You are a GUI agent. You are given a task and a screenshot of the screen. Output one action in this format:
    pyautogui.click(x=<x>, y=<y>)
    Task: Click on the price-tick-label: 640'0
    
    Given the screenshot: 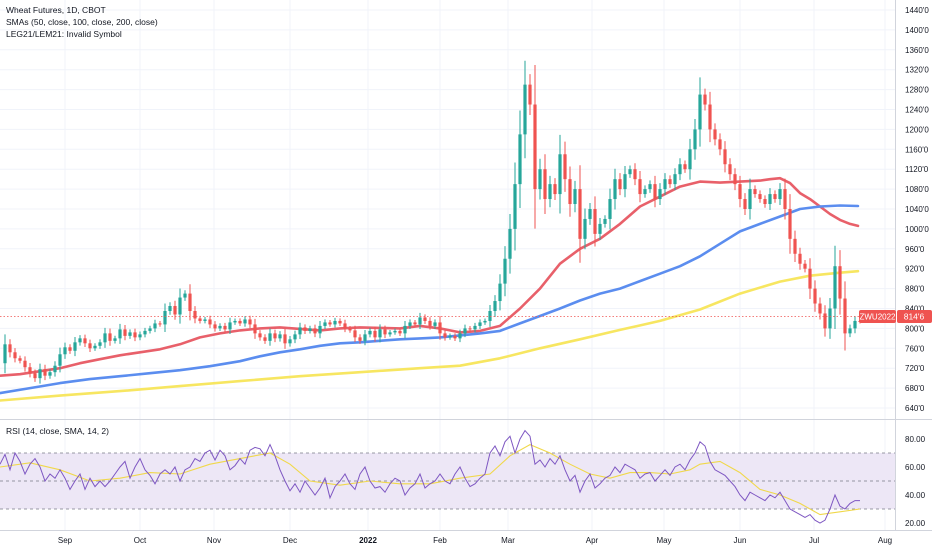 What is the action you would take?
    pyautogui.click(x=915, y=408)
    